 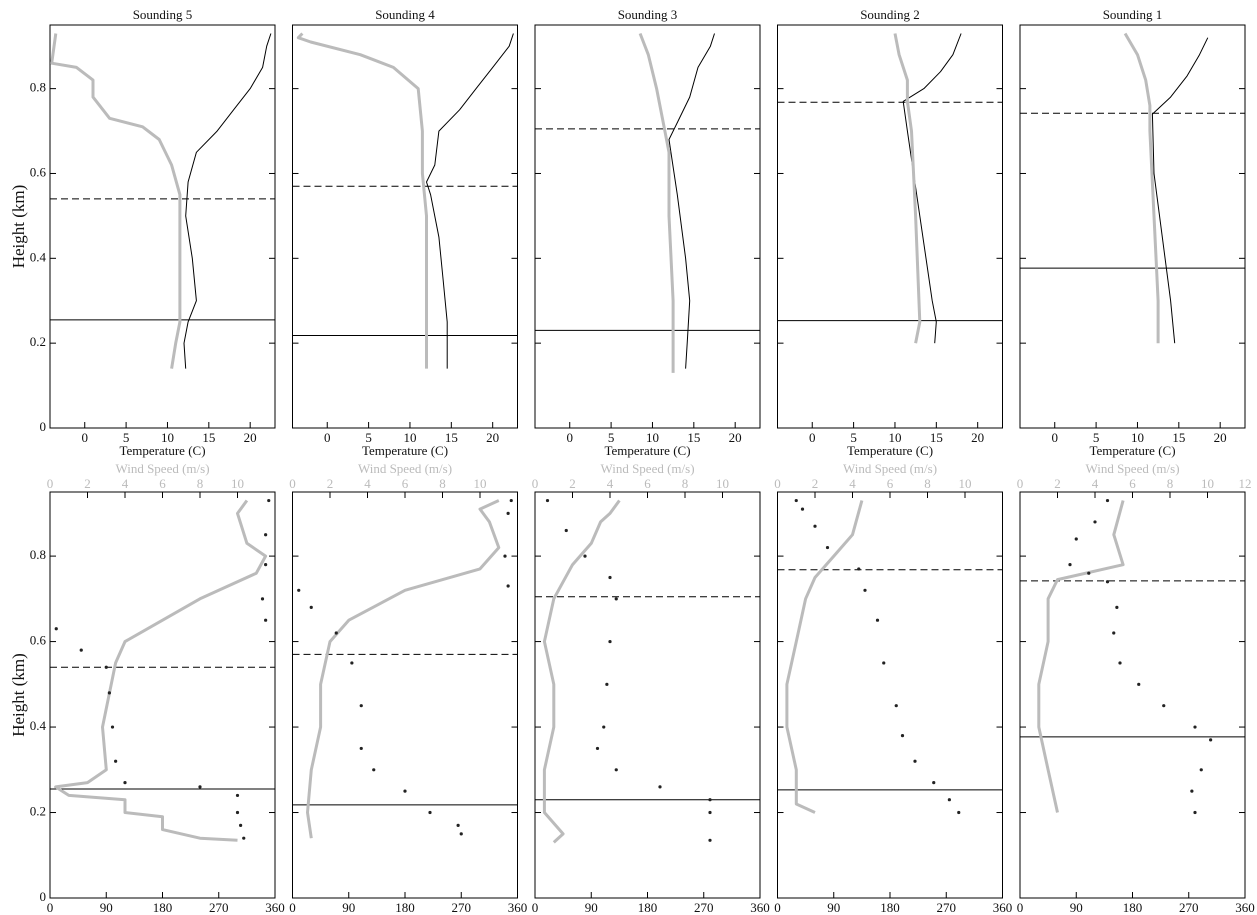 What do you see at coordinates (18, 695) in the screenshot?
I see `y-axis-label: Height (km)` at bounding box center [18, 695].